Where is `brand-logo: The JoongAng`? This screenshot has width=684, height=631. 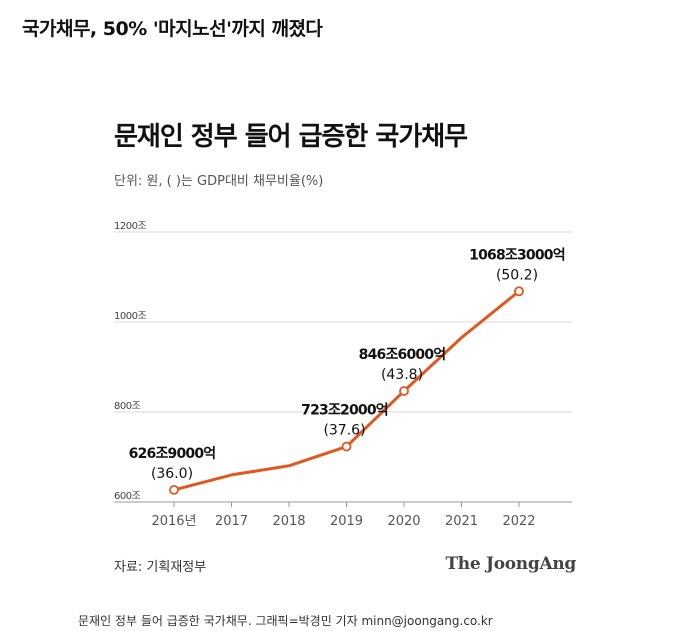 brand-logo: The JoongAng is located at coordinates (510, 564).